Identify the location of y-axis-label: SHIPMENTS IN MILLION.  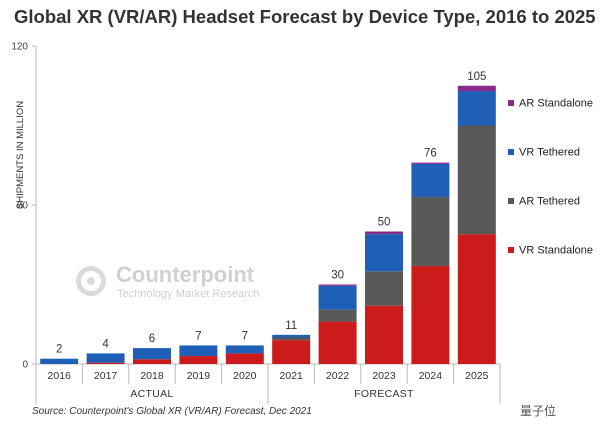
(20, 155).